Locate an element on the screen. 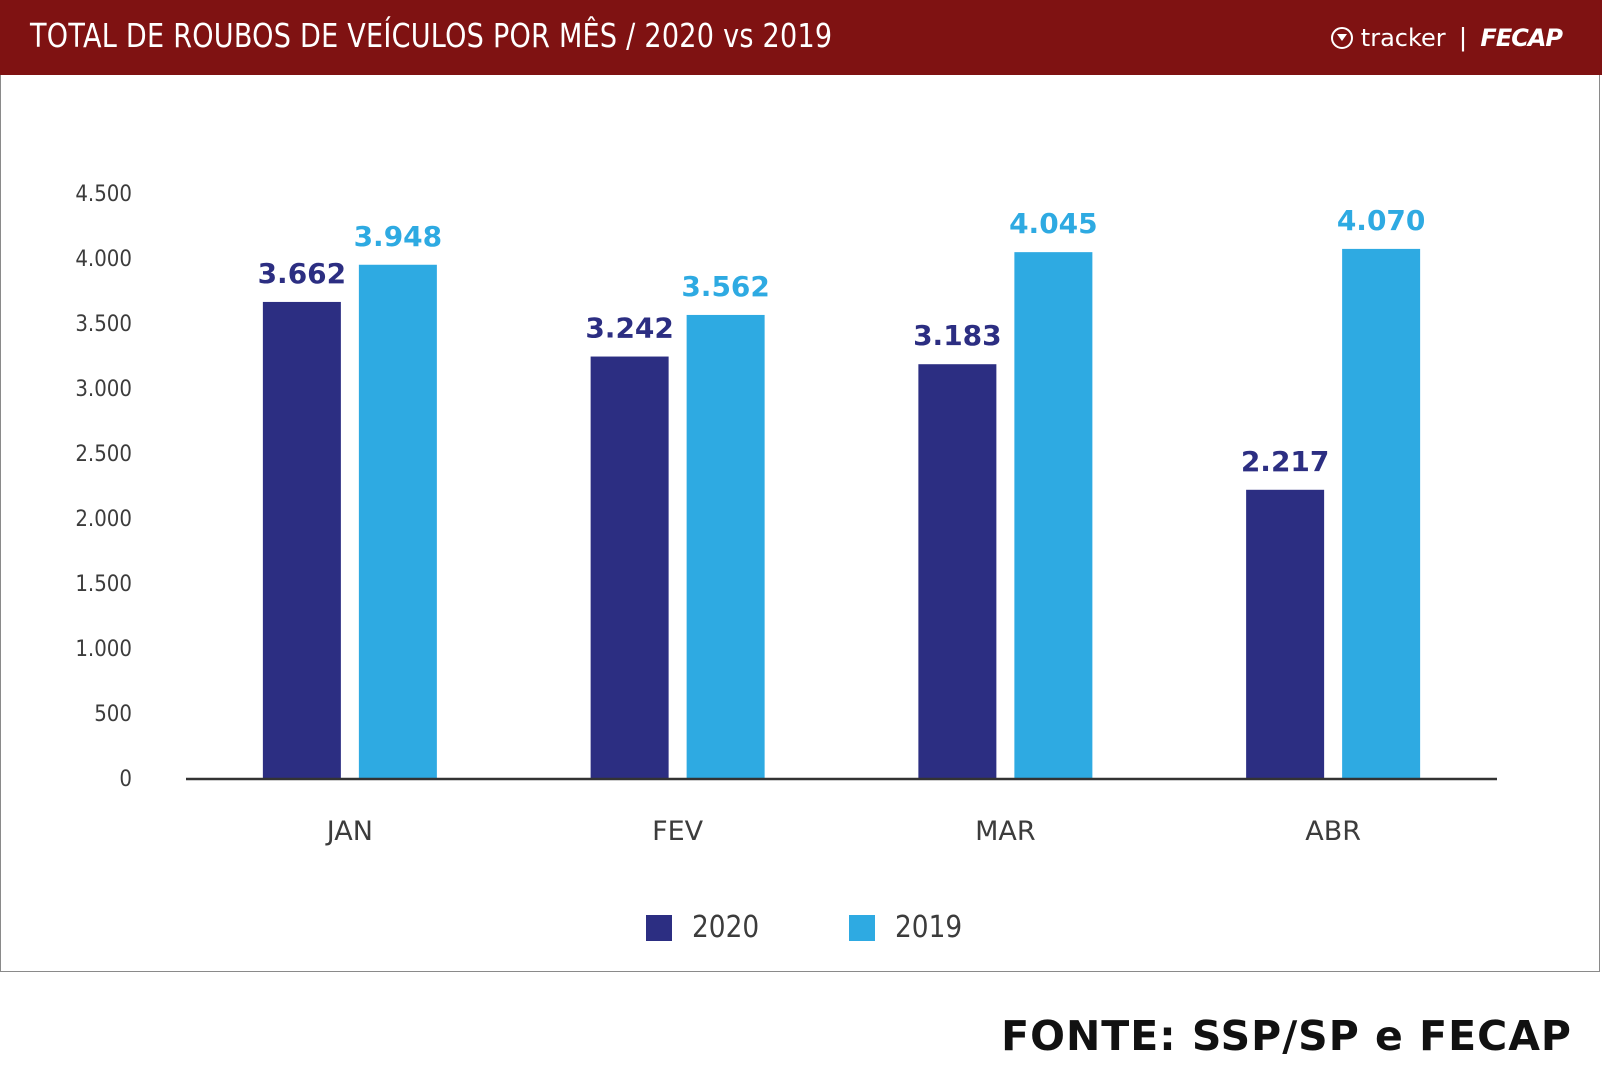  y-tick-label: 4.000 is located at coordinates (103, 259).